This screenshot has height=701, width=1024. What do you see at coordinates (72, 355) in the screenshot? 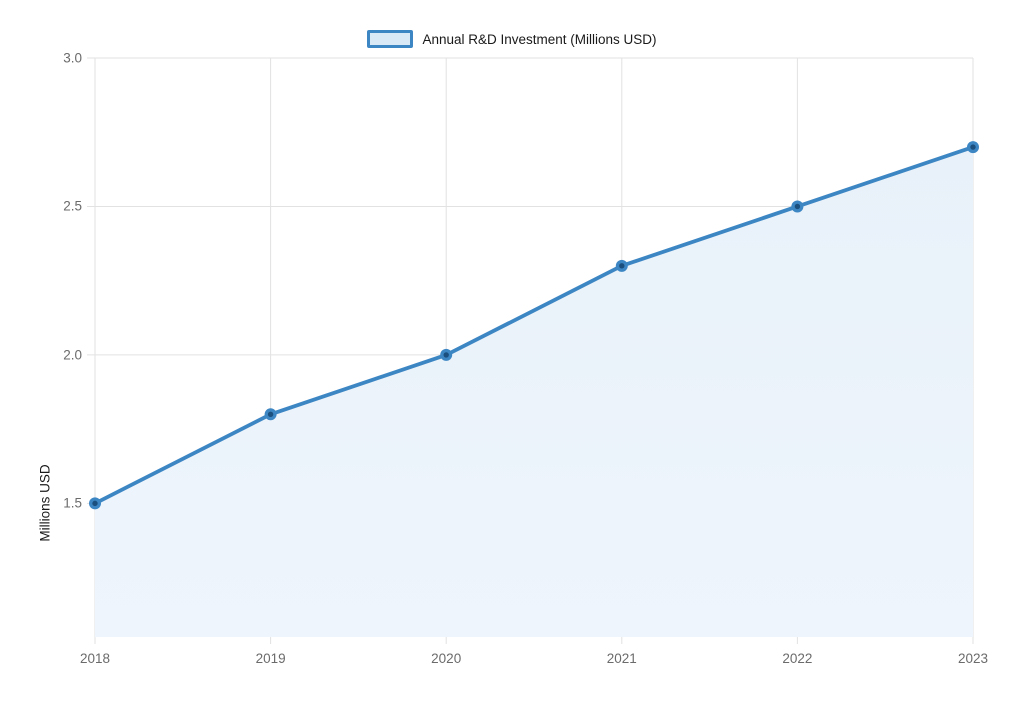
I see `y-tick-label: 2.0` at bounding box center [72, 355].